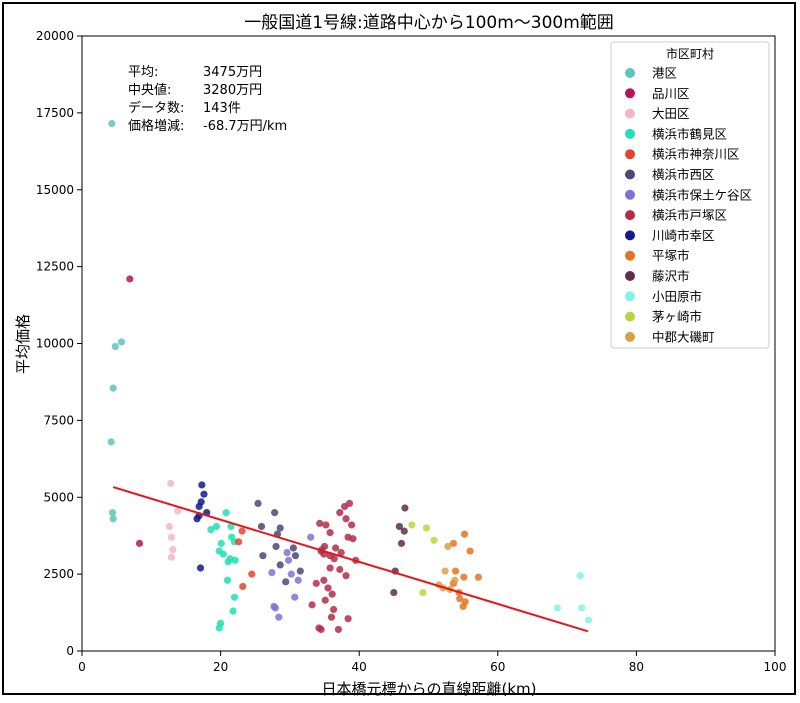 This screenshot has height=703, width=800. Describe the element at coordinates (58, 497) in the screenshot. I see `y-tick-label: 5000` at that location.